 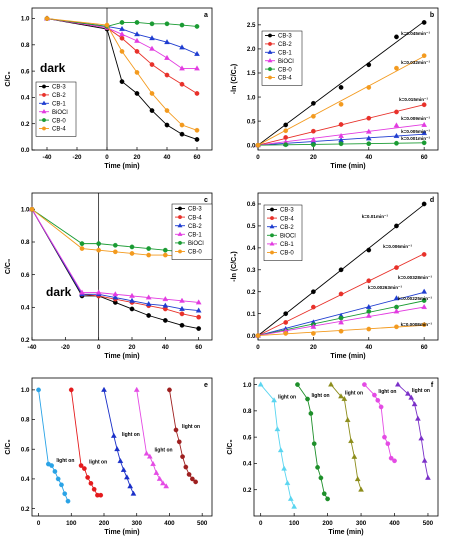 I want to click on series-5: light on, so click(x=412, y=430).